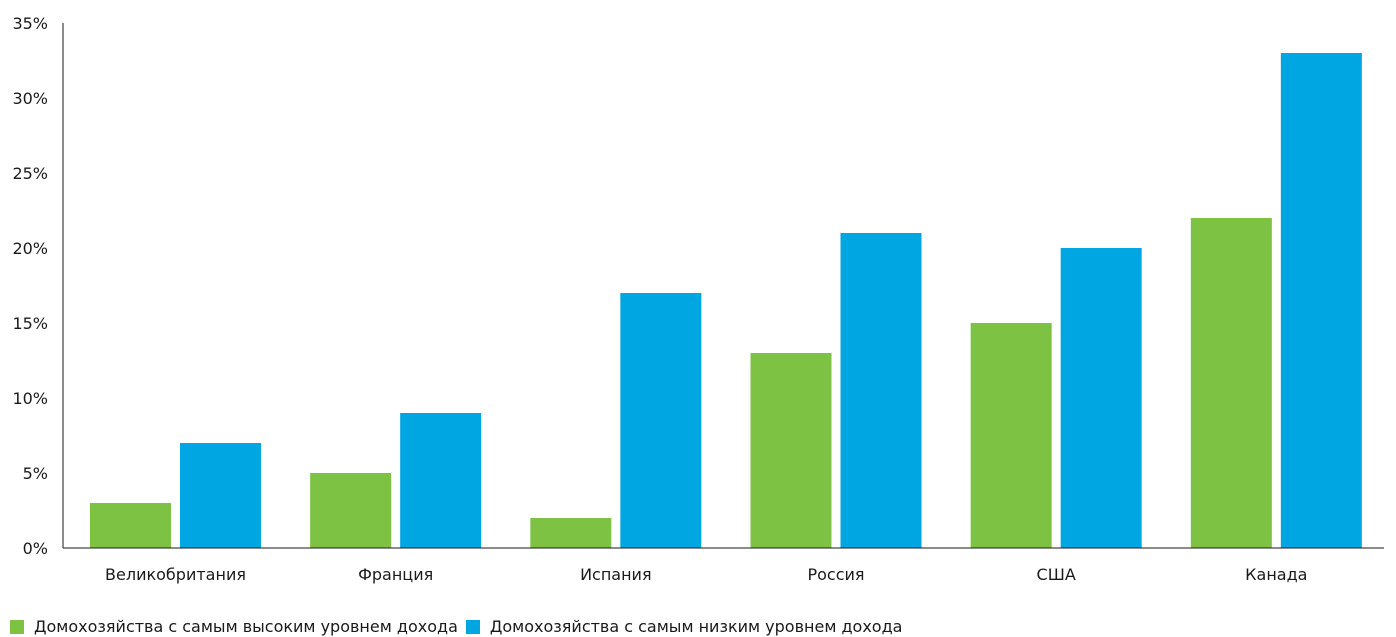  Describe the element at coordinates (30, 248) in the screenshot. I see `y-tick-label: 20%` at that location.